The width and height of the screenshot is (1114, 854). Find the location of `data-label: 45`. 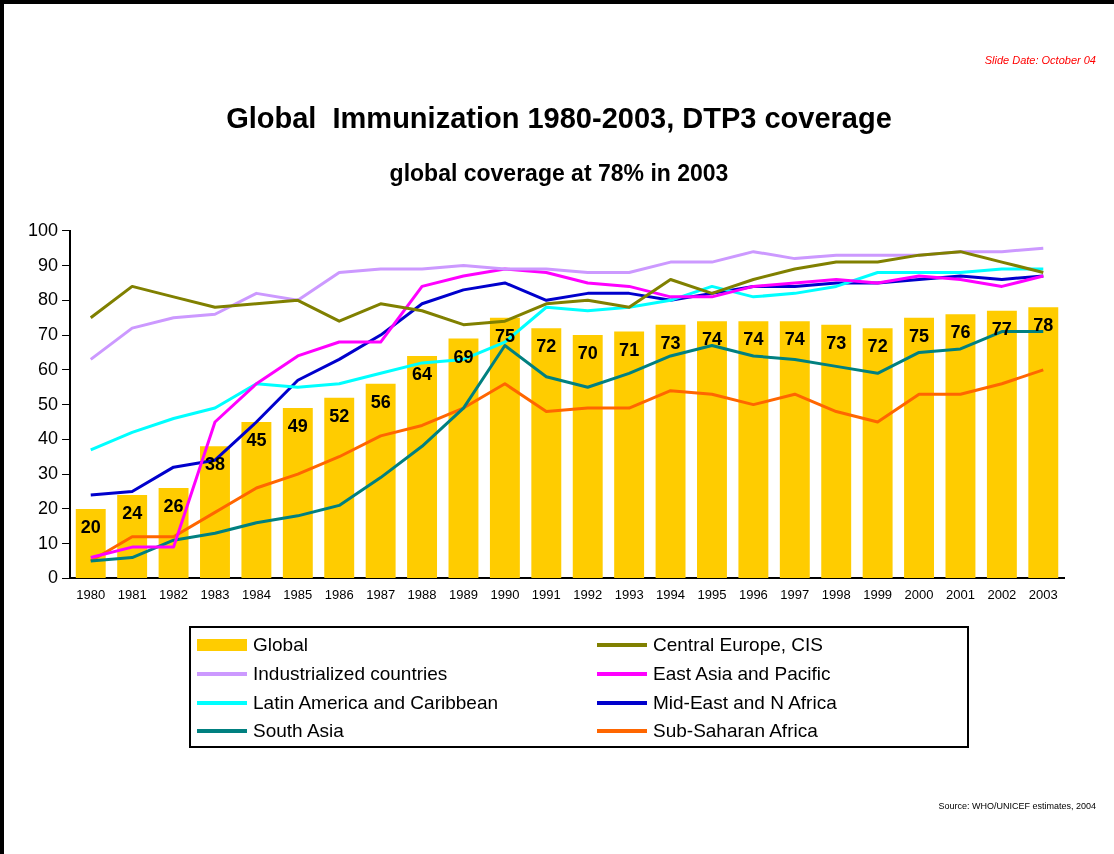

data-label: 45 is located at coordinates (256, 439).